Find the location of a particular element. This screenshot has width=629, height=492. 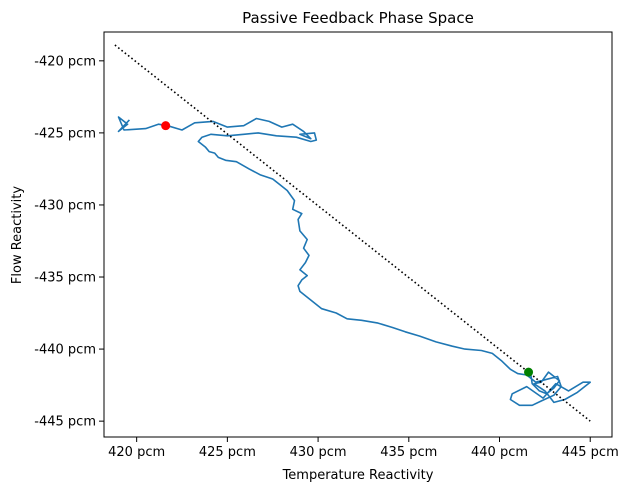

y-tick-label: -445 pcm is located at coordinates (65, 422).